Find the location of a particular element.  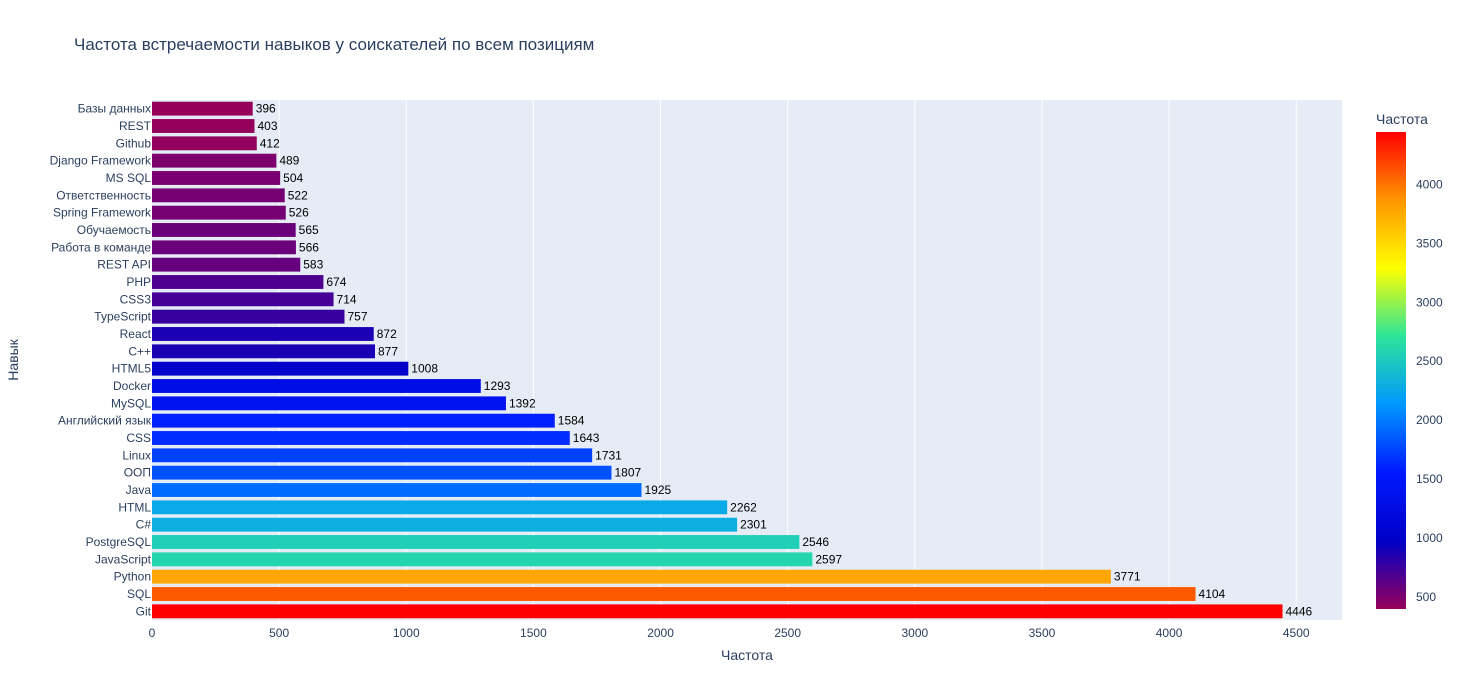

y-tick-label: Ответственность is located at coordinates (103, 195).